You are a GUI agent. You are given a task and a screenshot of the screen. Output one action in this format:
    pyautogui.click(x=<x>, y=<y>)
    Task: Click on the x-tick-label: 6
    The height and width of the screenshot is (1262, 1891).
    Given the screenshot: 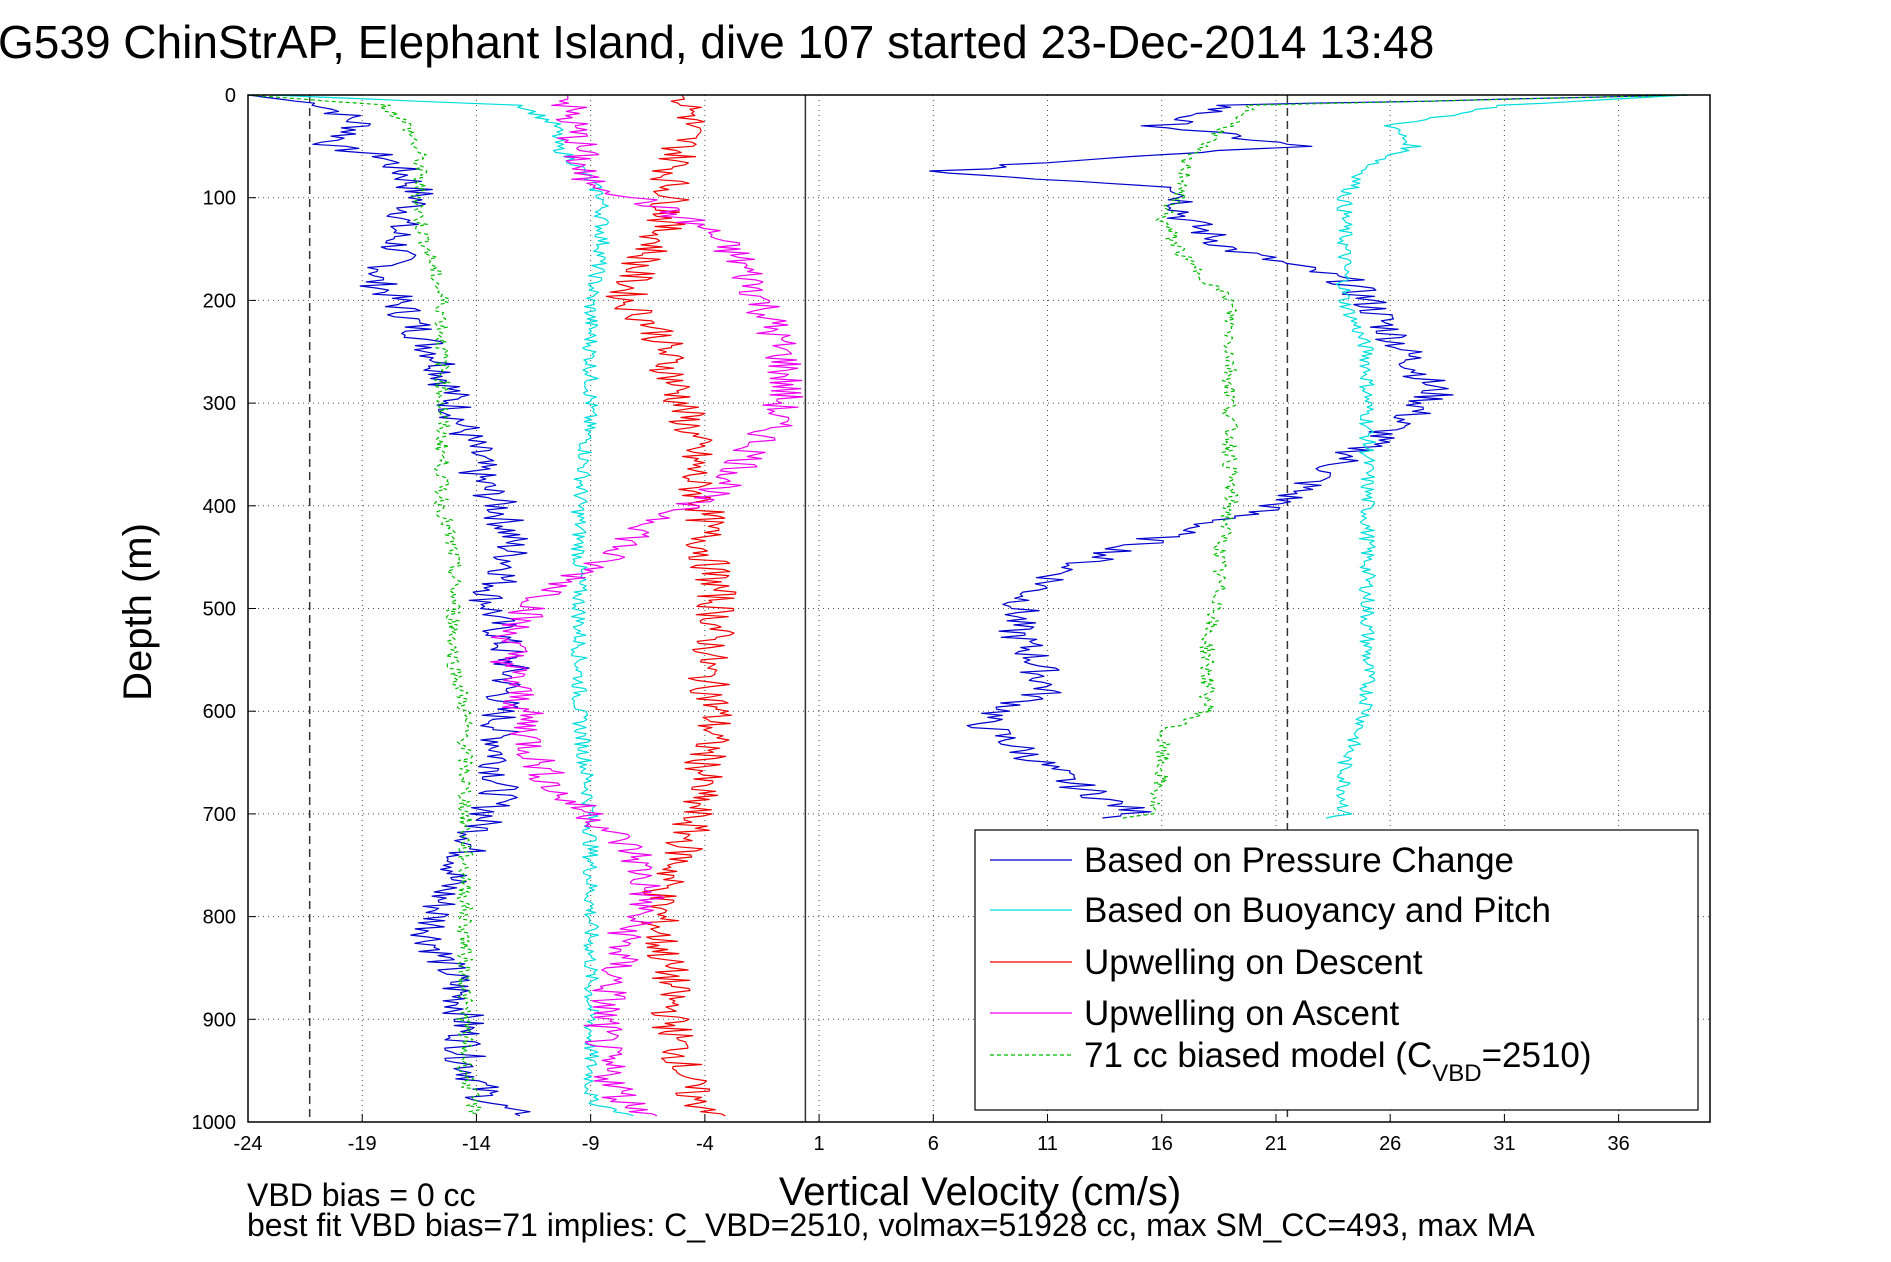 What is the action you would take?
    pyautogui.click(x=933, y=1144)
    